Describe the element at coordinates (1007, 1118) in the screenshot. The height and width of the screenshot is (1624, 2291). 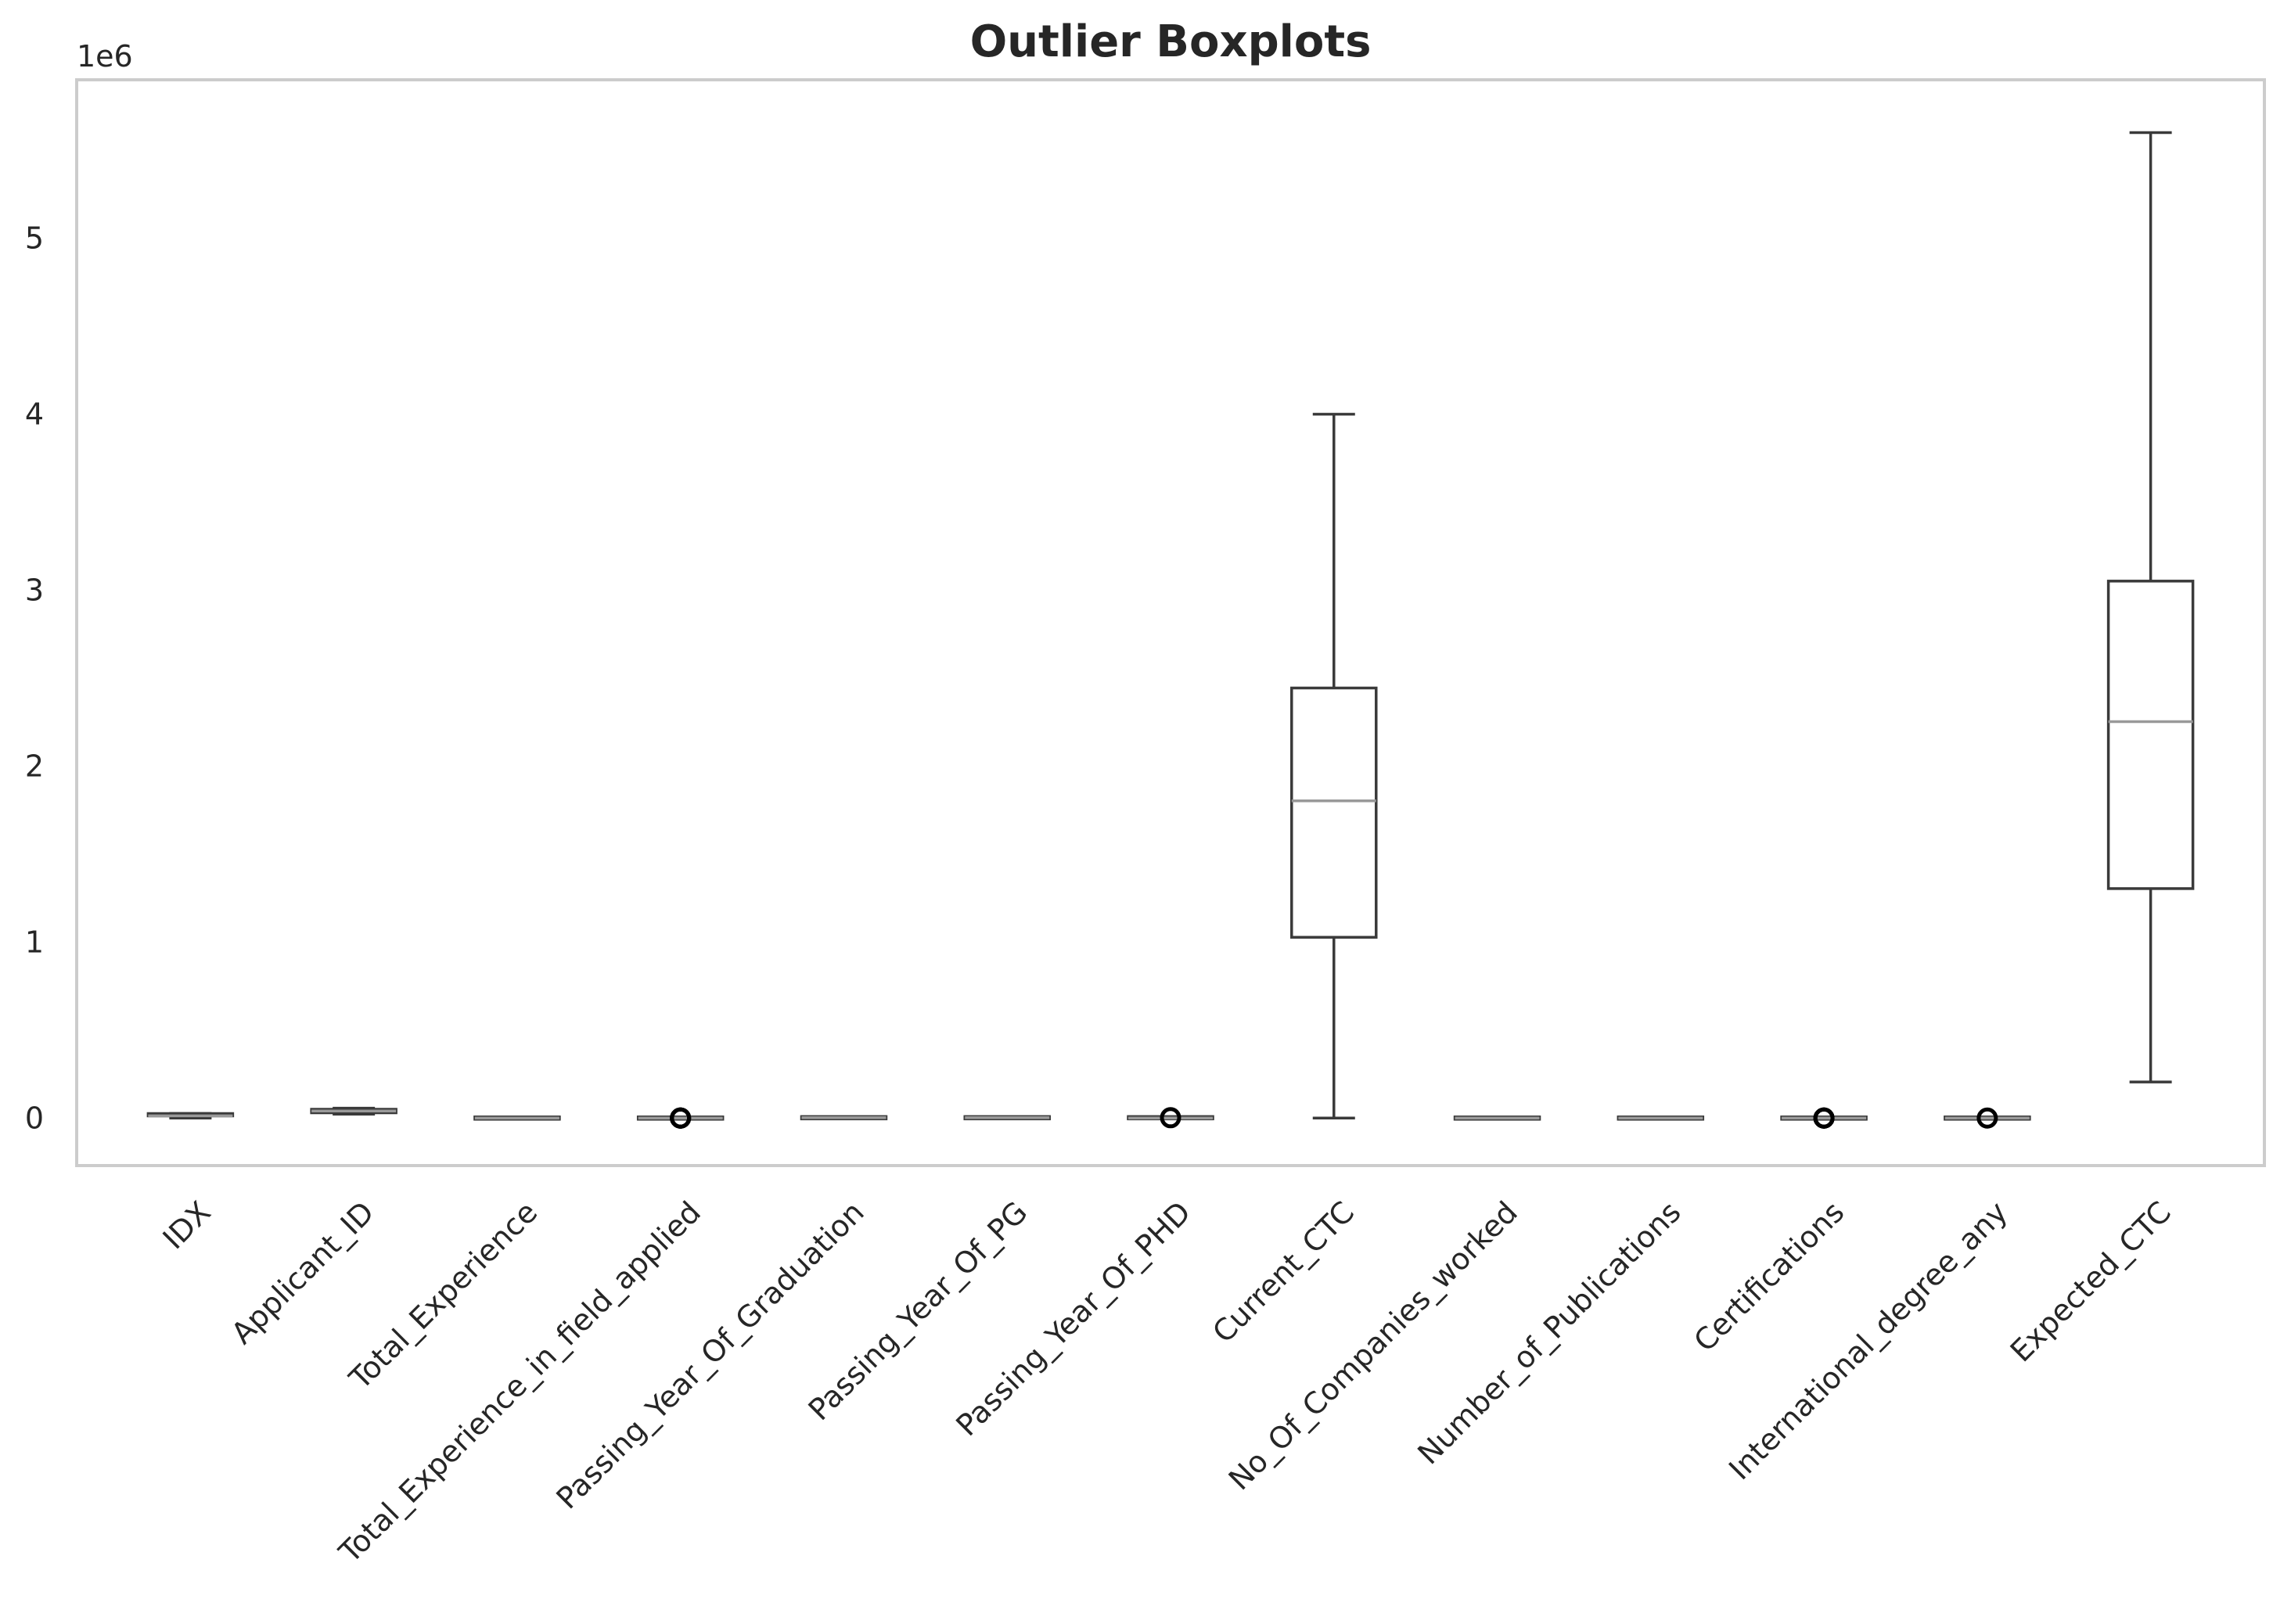
I see `boxplot-Passing_Year_Of_PG` at that location.